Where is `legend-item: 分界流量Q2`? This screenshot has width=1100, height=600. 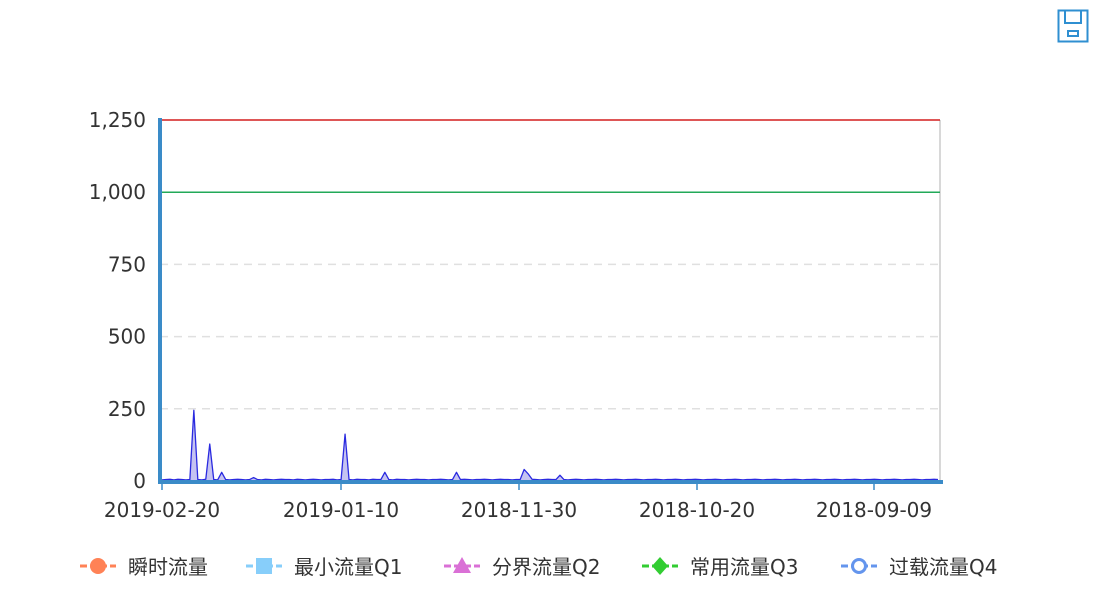
legend-item: 分界流量Q2 is located at coordinates (522, 567).